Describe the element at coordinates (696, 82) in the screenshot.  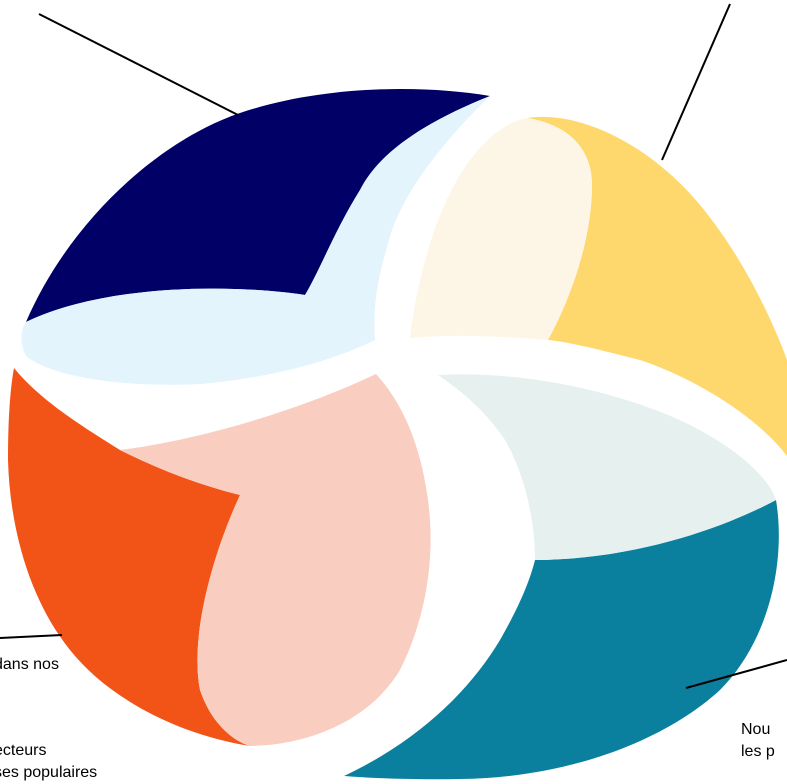
I see `leader-line-top-right` at that location.